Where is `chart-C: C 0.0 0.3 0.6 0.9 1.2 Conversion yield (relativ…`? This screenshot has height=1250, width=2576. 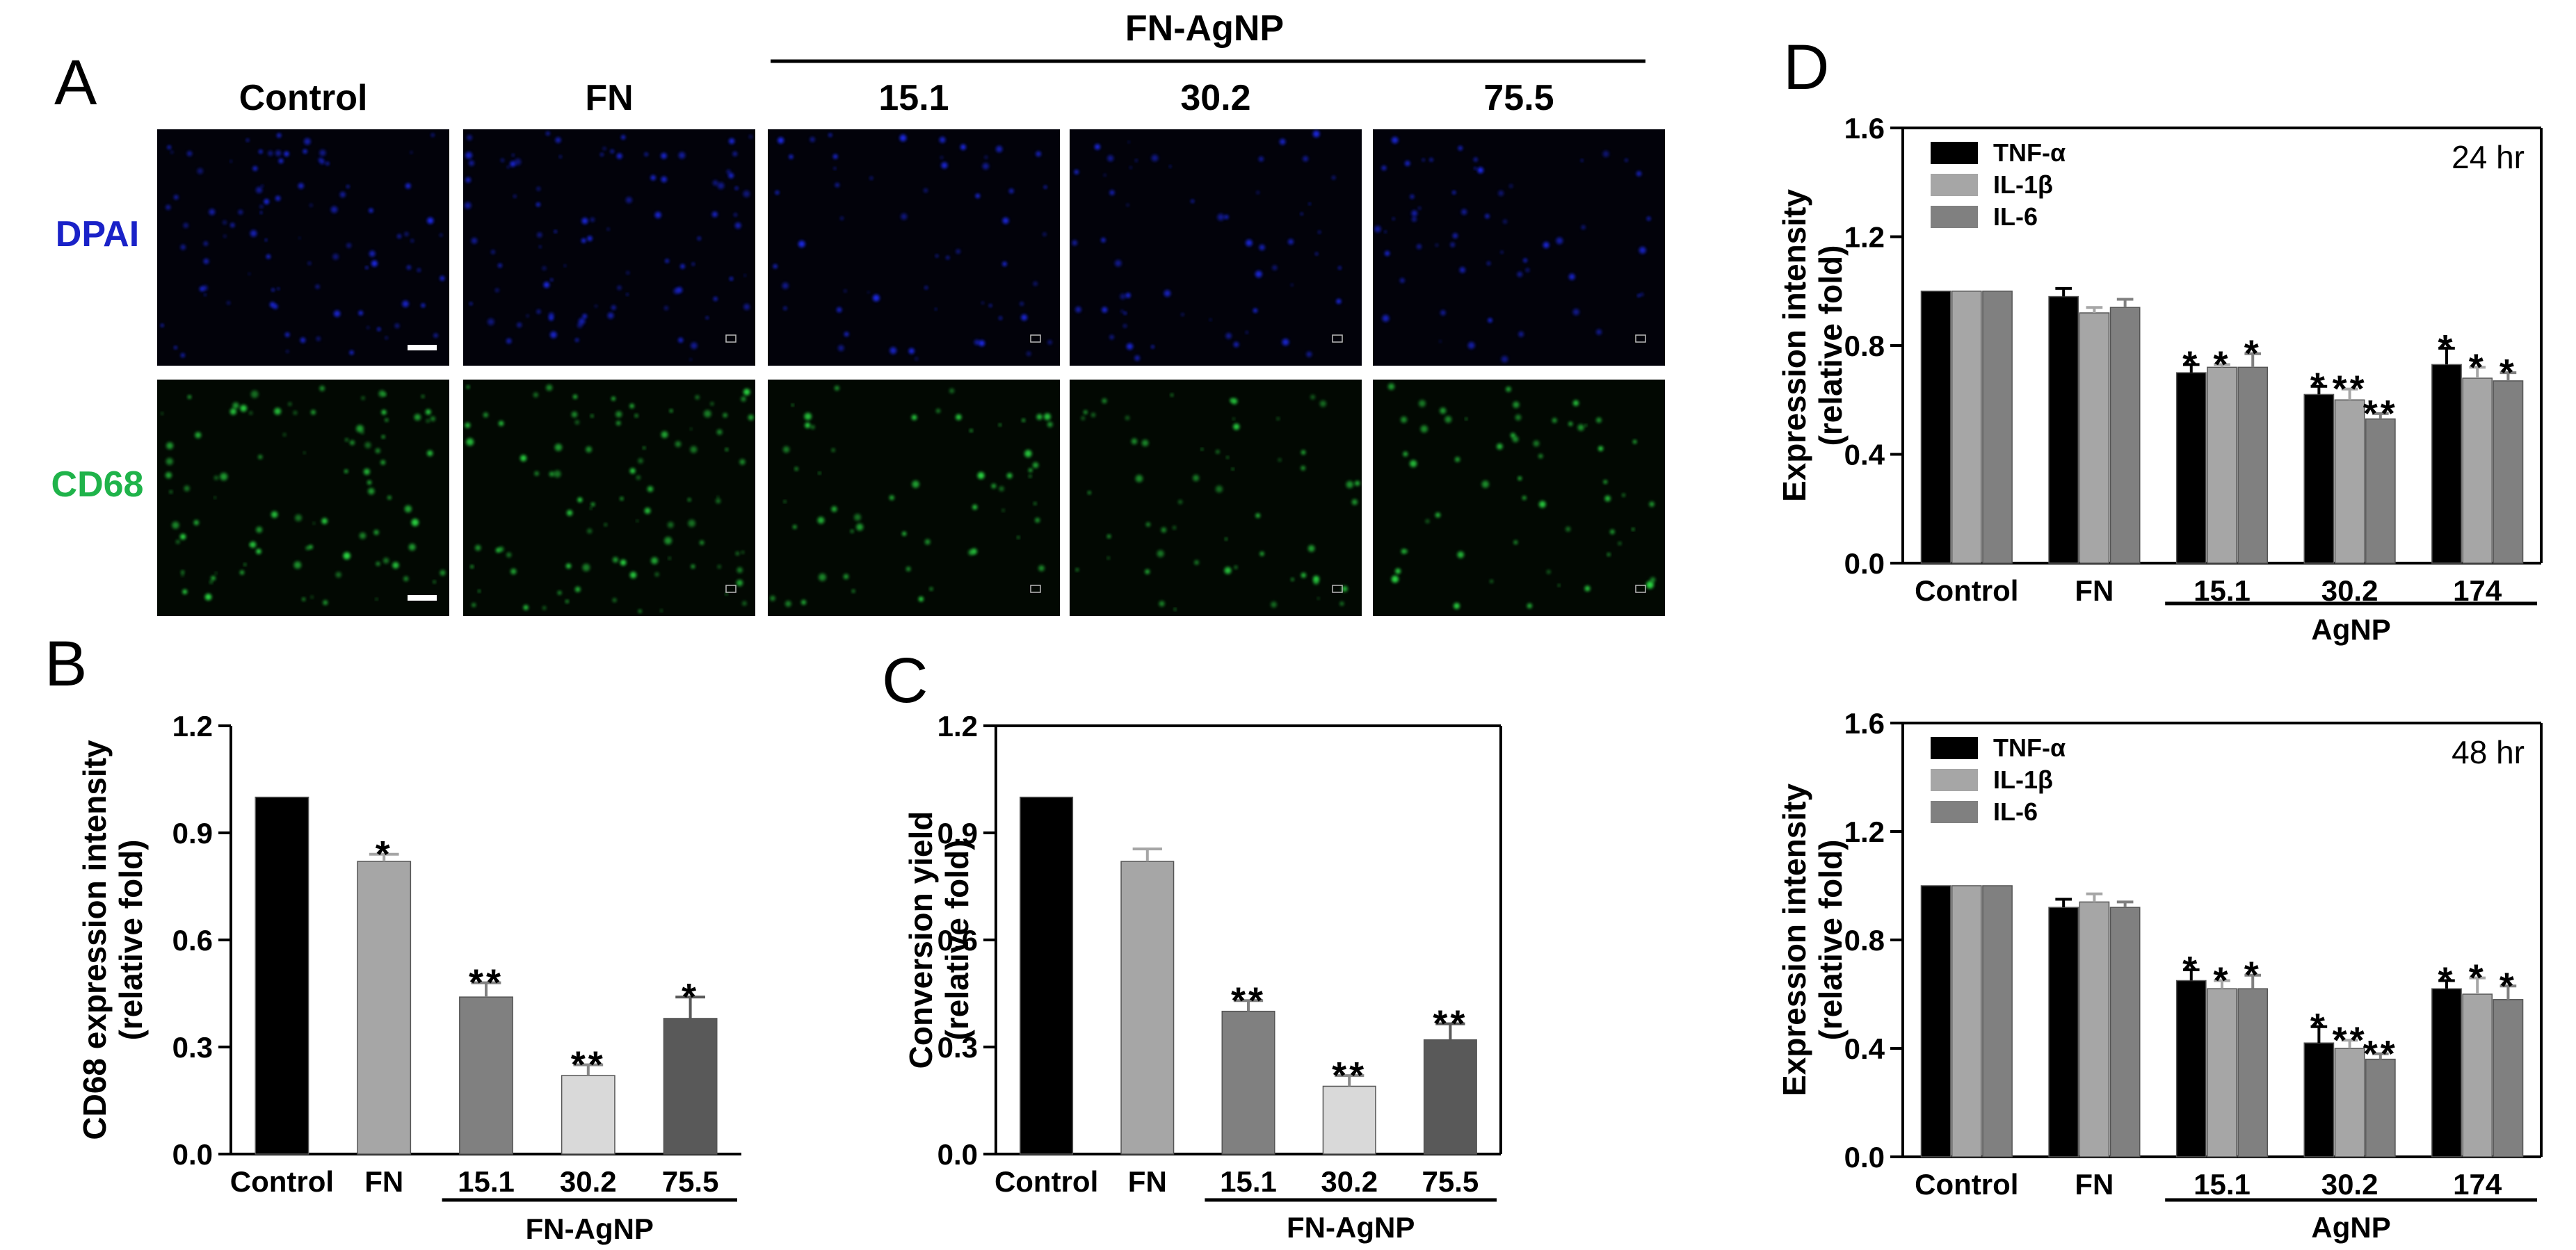
chart-C: C 0.0 0.3 0.6 0.9 1.2 Conversion yield (relativ… is located at coordinates (1192, 944).